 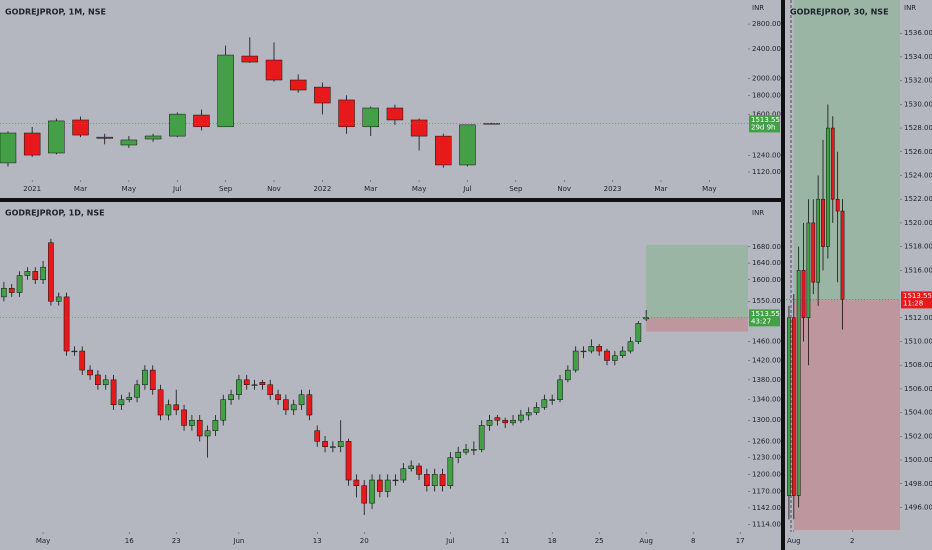 What do you see at coordinates (766, 458) in the screenshot?
I see `y-tick-label: 1230.00` at bounding box center [766, 458].